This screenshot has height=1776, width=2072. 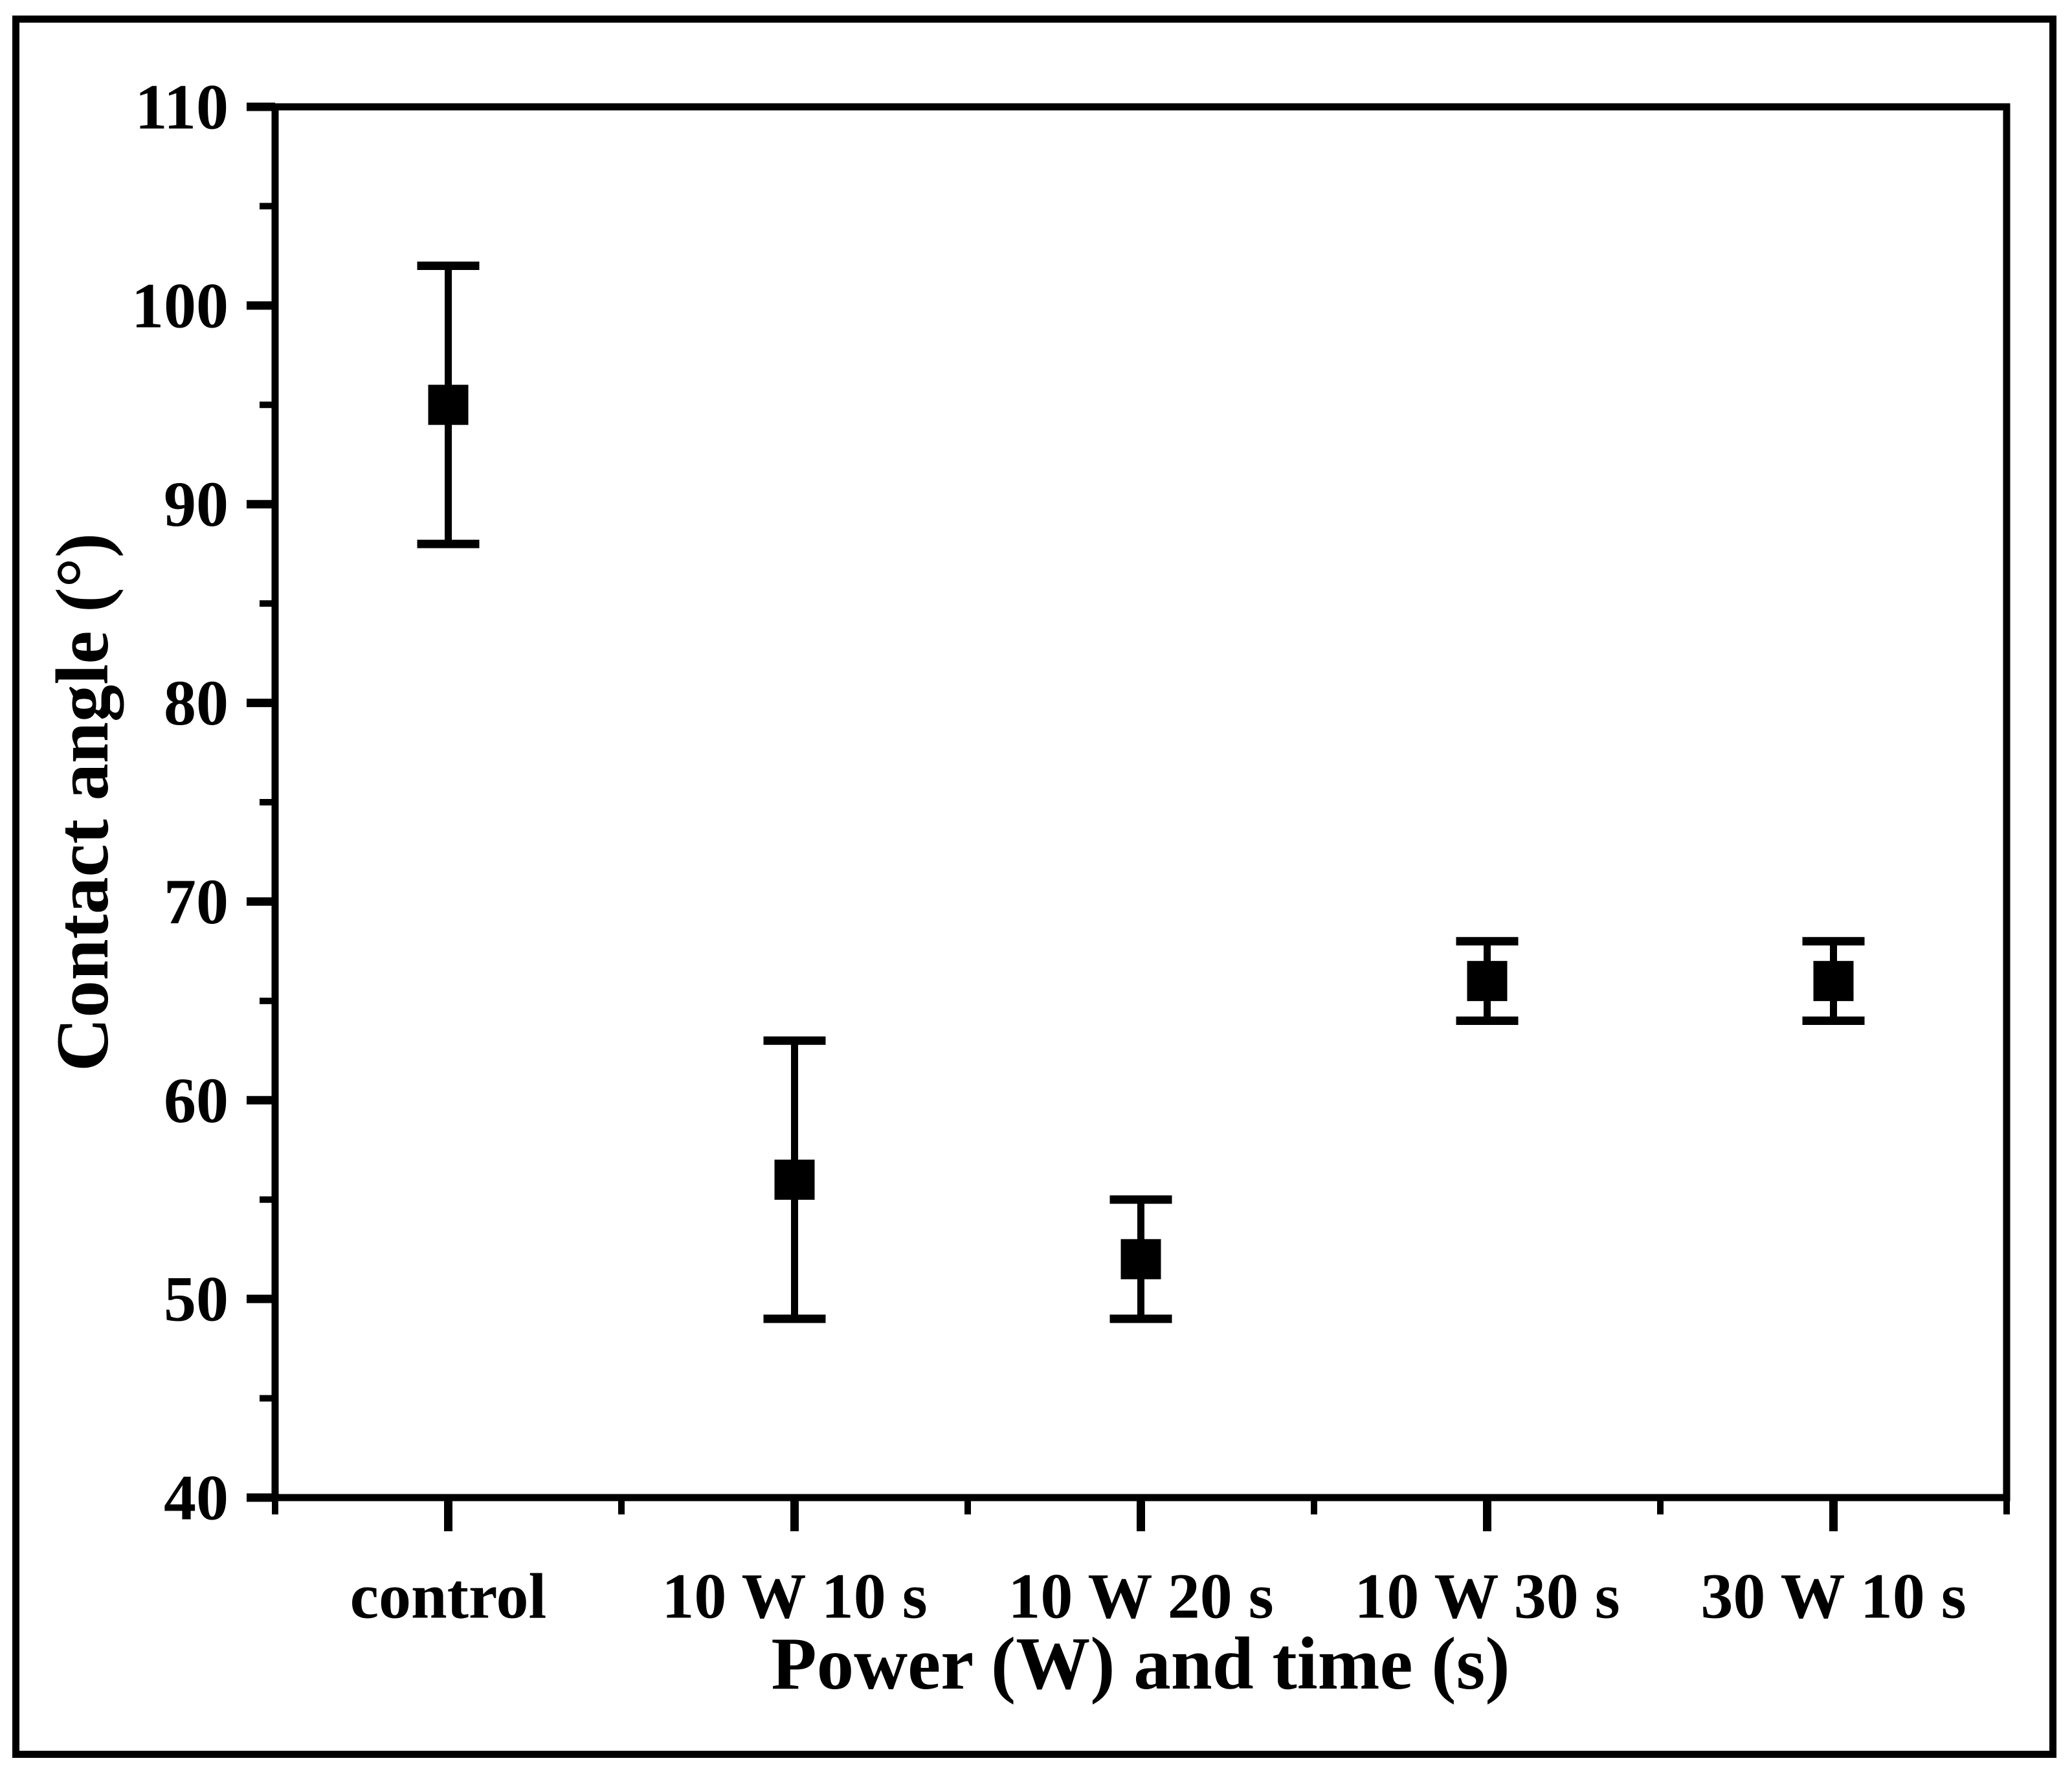 I want to click on x-tick-label: control, so click(x=448, y=1596).